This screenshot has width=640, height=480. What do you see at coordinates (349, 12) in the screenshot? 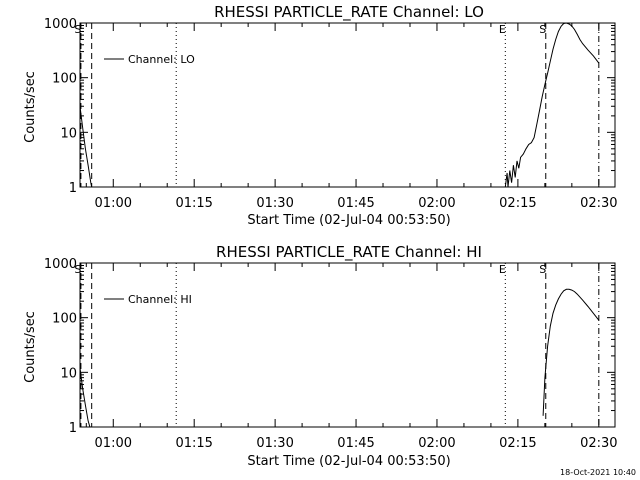
I see `chart-title: RHESSI PARTICLE_RATE Channel: LO` at bounding box center [349, 12].